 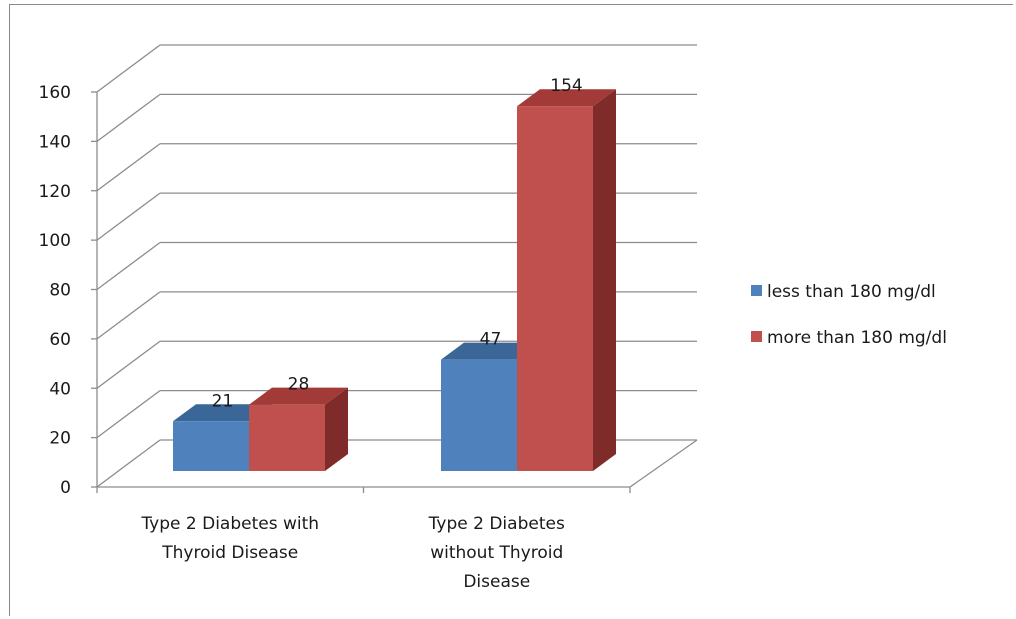 What do you see at coordinates (496, 582) in the screenshot?
I see `x-category-label: Disease` at bounding box center [496, 582].